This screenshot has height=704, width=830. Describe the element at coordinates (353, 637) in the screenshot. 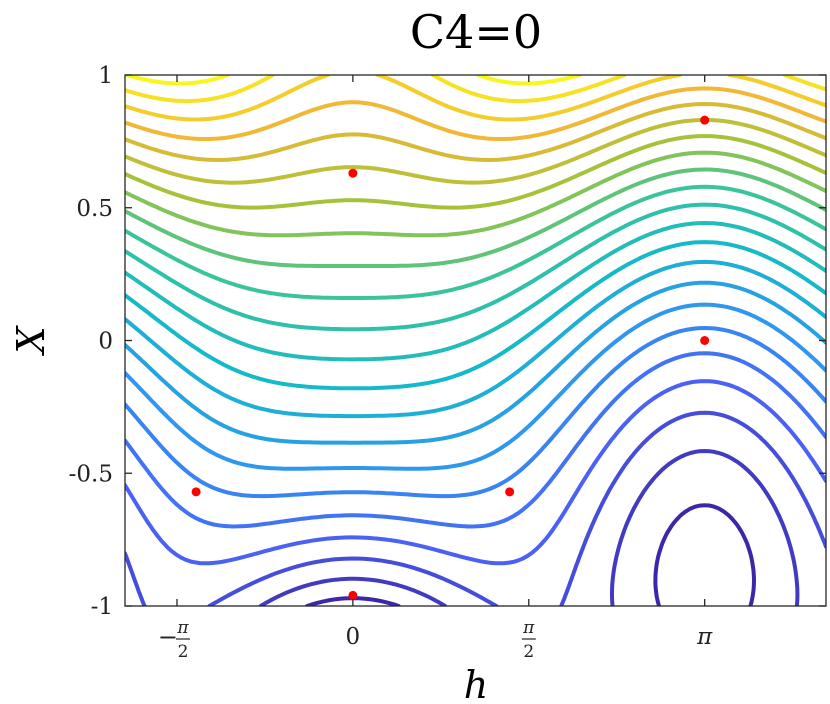

I see `x-tick-label: 0` at that location.